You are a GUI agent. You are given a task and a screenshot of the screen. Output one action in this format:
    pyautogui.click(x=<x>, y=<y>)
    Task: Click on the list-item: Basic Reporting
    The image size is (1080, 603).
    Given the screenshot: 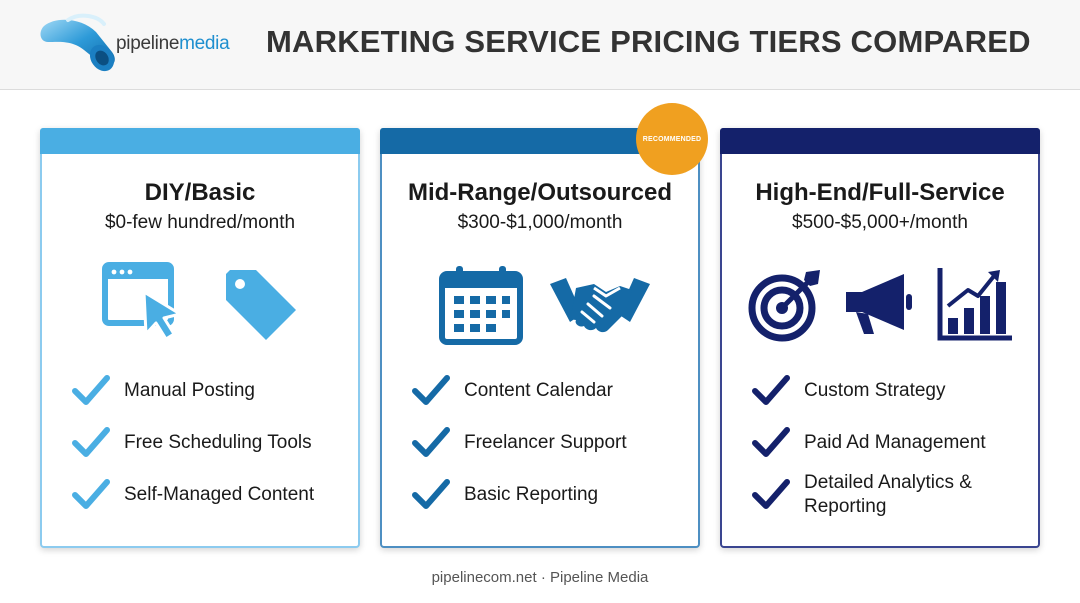 What is the action you would take?
    pyautogui.click(x=554, y=494)
    